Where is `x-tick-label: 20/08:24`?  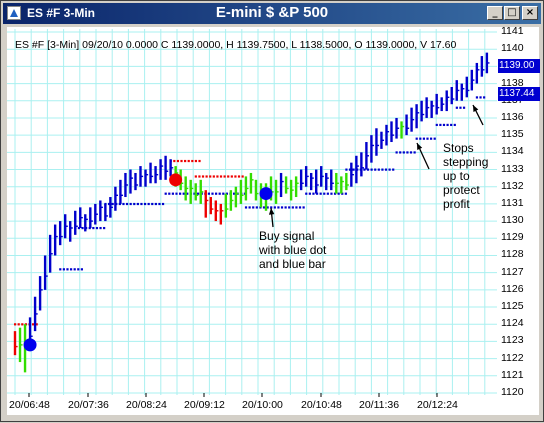 x-tick-label: 20/08:24 is located at coordinates (146, 405).